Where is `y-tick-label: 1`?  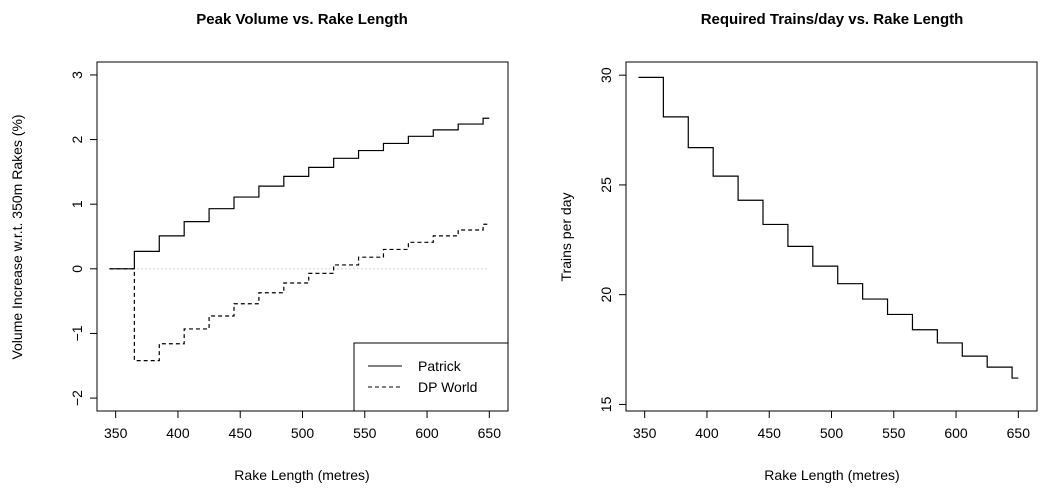
y-tick-label: 1 is located at coordinates (77, 204).